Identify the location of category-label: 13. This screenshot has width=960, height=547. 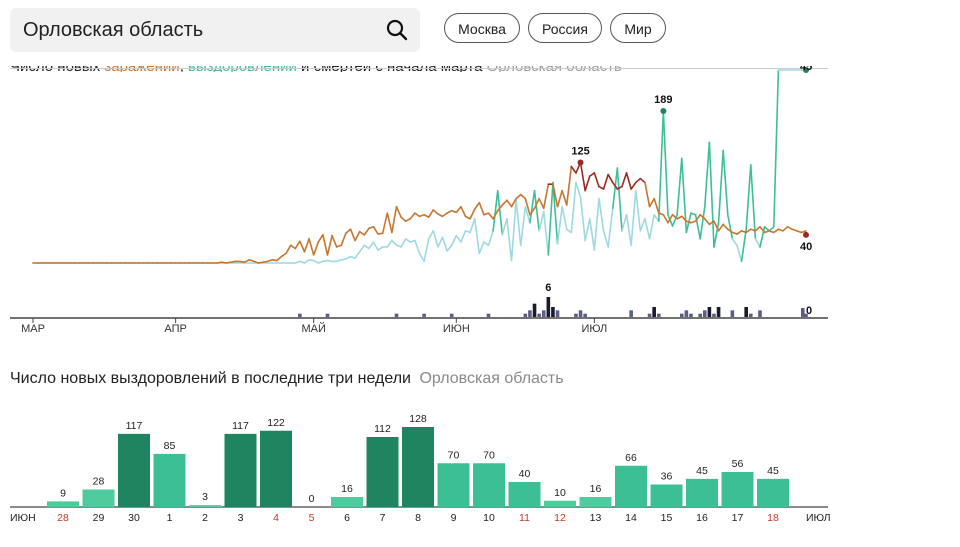
(596, 518).